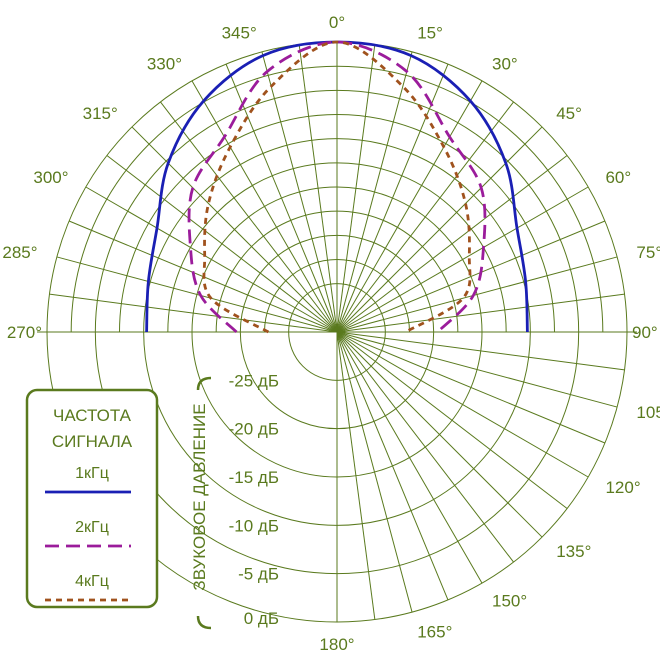 The width and height of the screenshot is (660, 655). I want to click on legend-label: 1кГц, so click(92, 473).